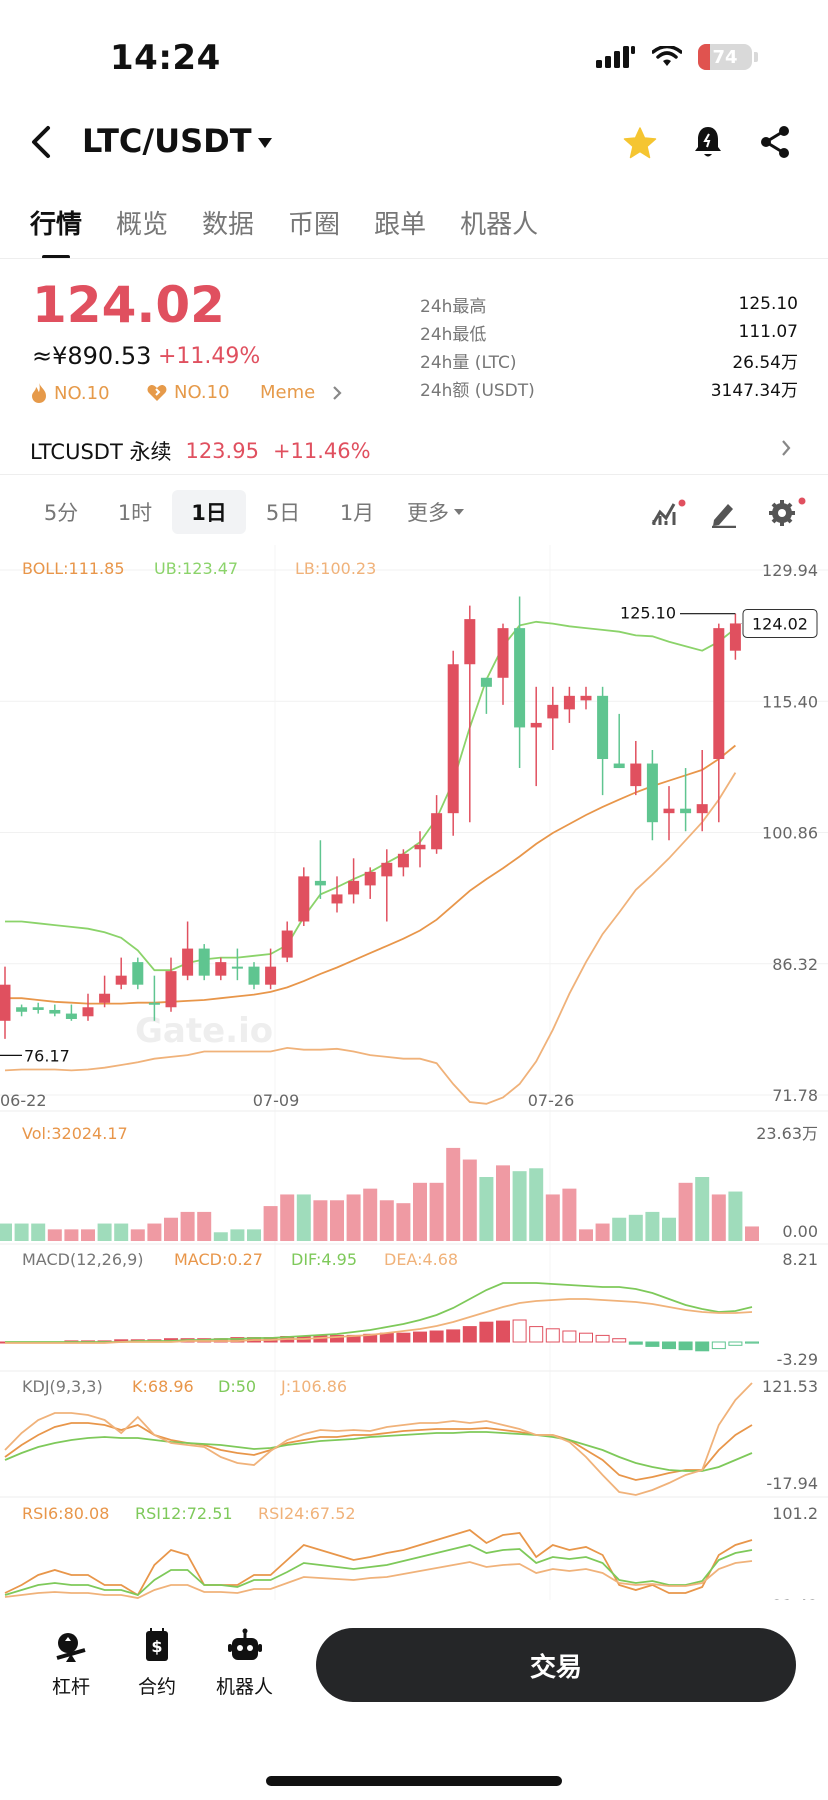 This screenshot has height=1800, width=828. I want to click on hot-rank: NO.10, so click(70, 393).